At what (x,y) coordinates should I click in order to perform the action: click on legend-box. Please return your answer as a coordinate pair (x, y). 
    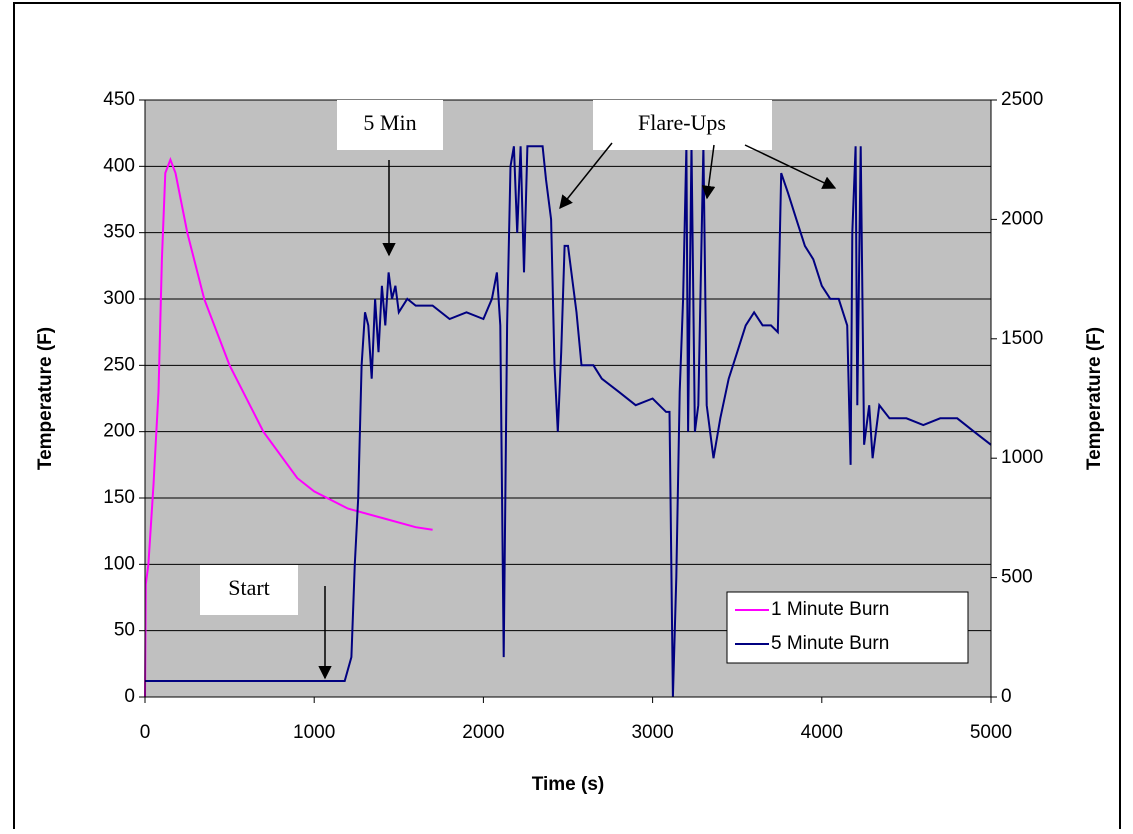
    Looking at the image, I should click on (847, 627).